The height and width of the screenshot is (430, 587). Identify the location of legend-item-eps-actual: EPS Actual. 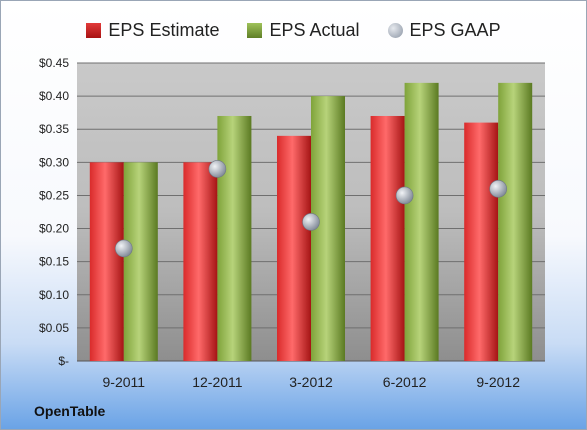
(303, 30).